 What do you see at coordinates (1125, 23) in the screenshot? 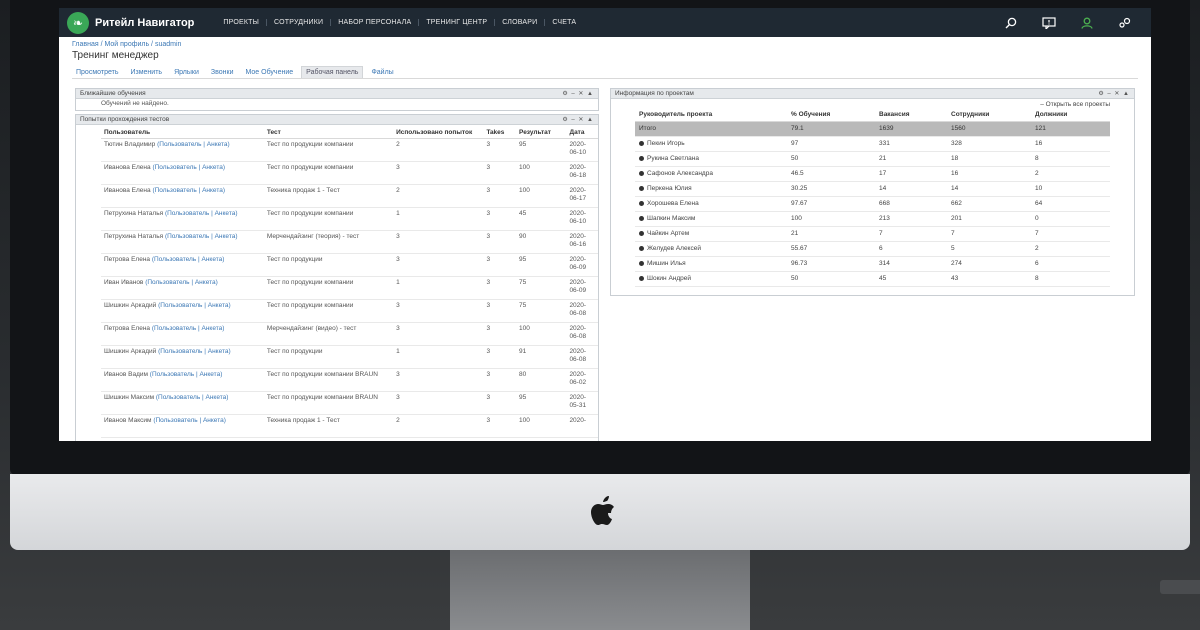
I see `settings-icon` at bounding box center [1125, 23].